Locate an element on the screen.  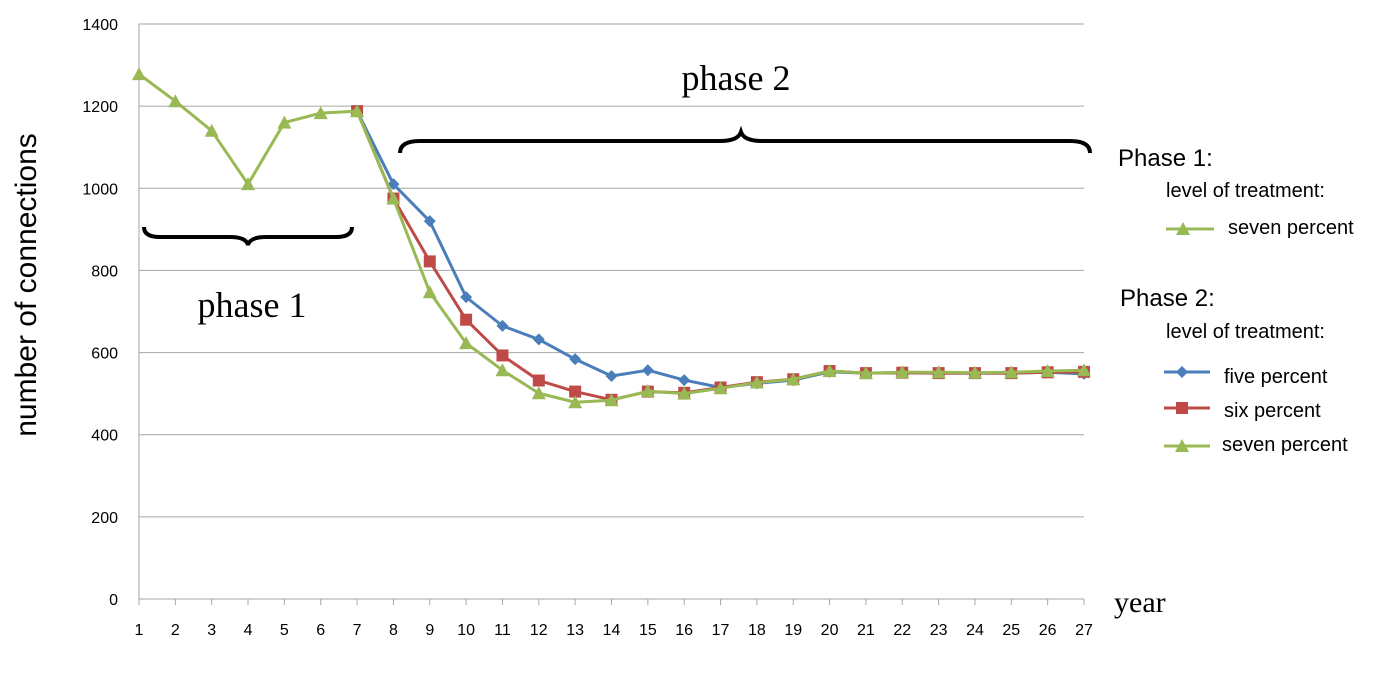
x-tick-label-10: 10 is located at coordinates (466, 630).